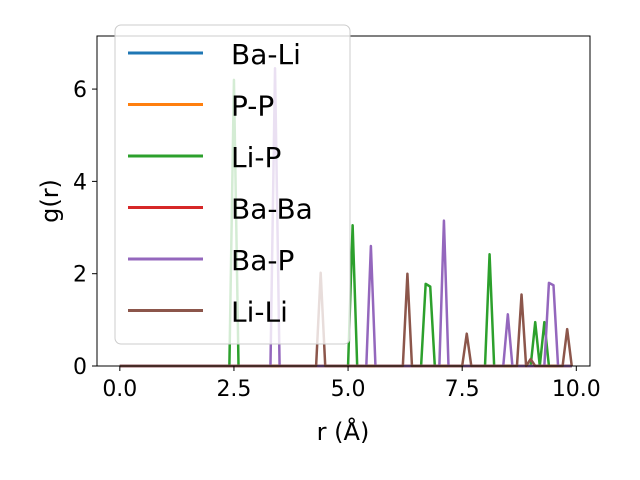  What do you see at coordinates (576, 389) in the screenshot?
I see `x-tick-label: 10.0` at bounding box center [576, 389].